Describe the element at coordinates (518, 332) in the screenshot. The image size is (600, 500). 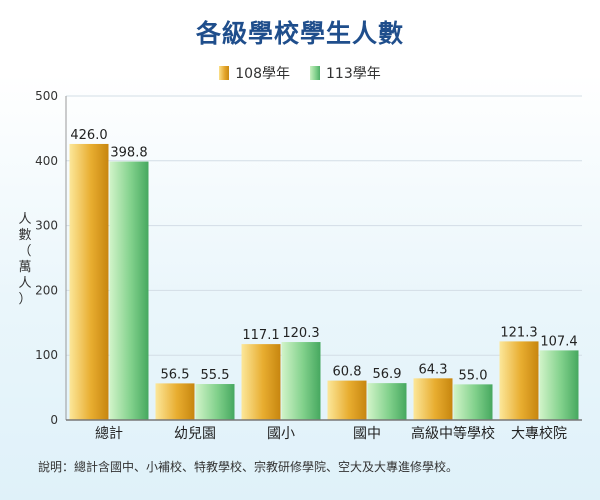
I see `bar-value-label: 121.3` at that location.